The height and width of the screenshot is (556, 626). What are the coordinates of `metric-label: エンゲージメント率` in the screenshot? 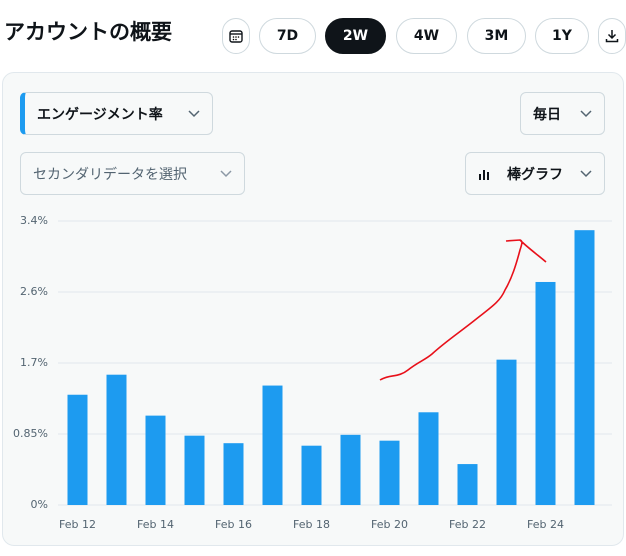 It's located at (100, 114).